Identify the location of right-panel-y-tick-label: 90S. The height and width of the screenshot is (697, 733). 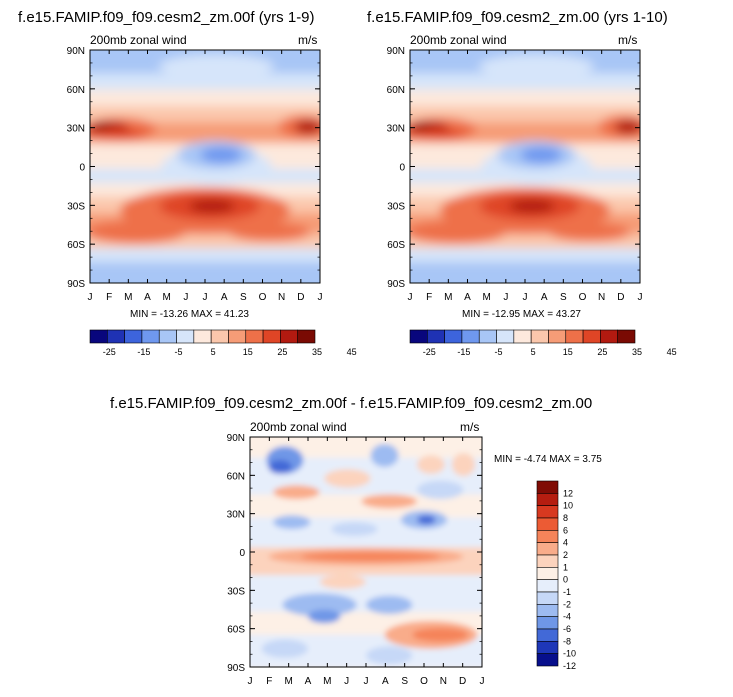
(396, 284).